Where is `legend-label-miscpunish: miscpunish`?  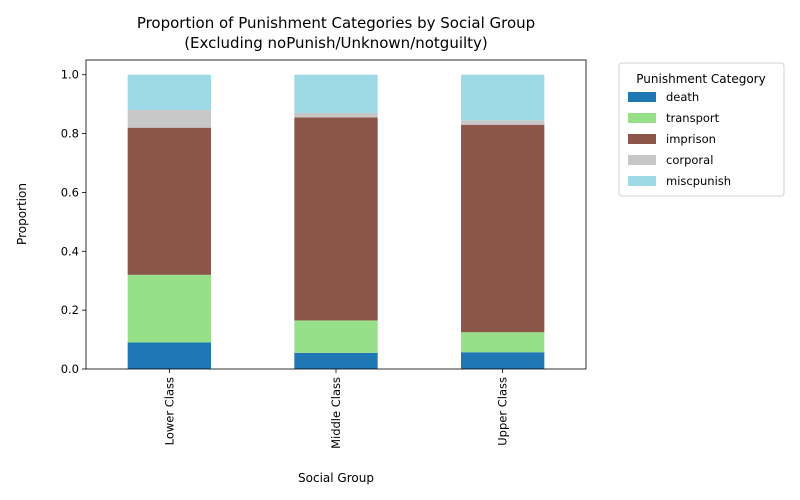 legend-label-miscpunish: miscpunish is located at coordinates (698, 181).